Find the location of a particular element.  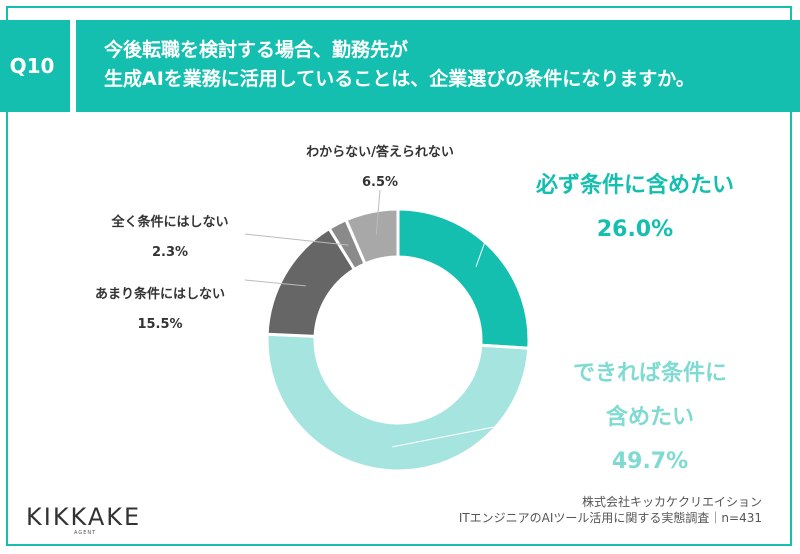

label-rarely: あまり条件にはしない 15.5% is located at coordinates (160, 310).